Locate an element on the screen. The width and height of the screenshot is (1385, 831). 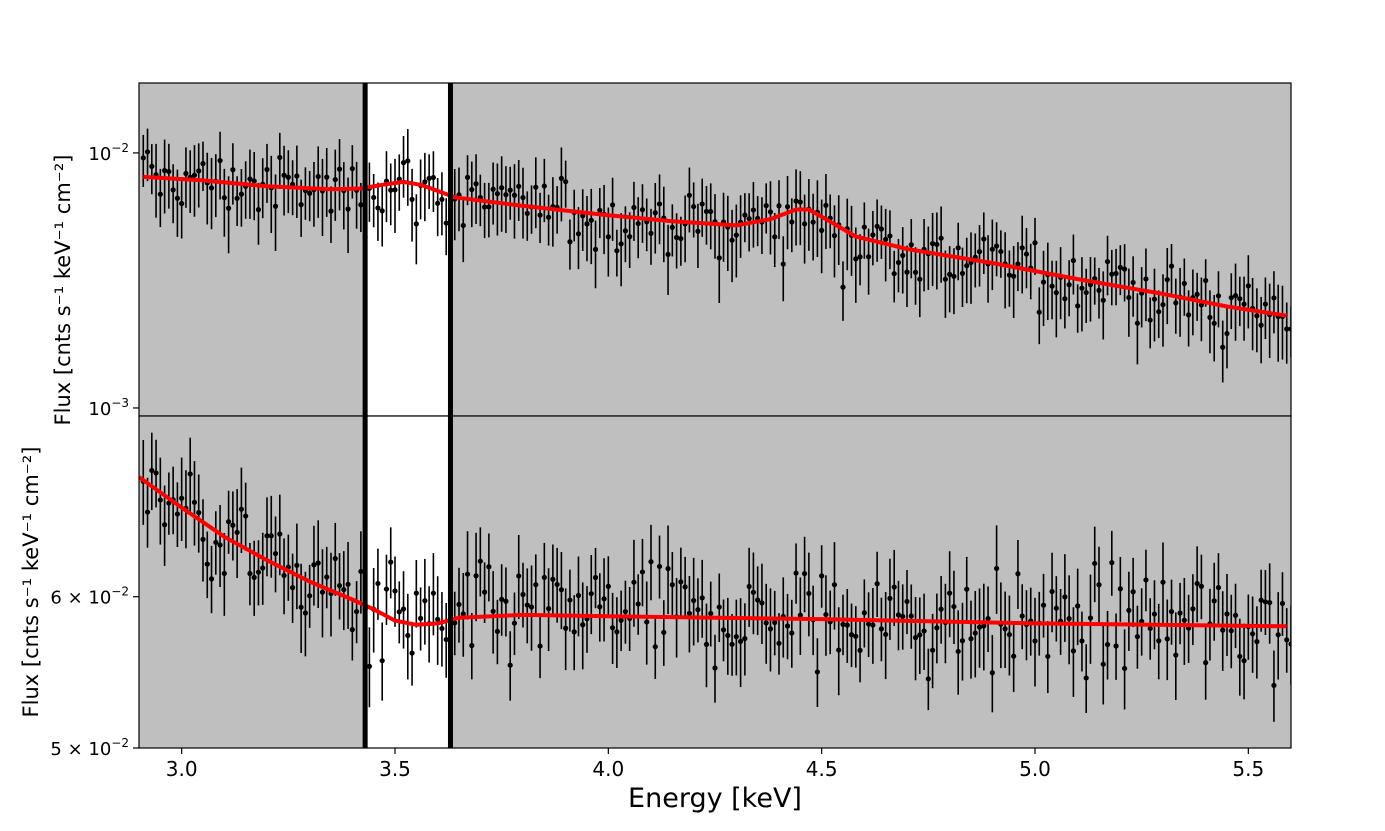
y-tick-label: 10−2 is located at coordinates (108, 153).